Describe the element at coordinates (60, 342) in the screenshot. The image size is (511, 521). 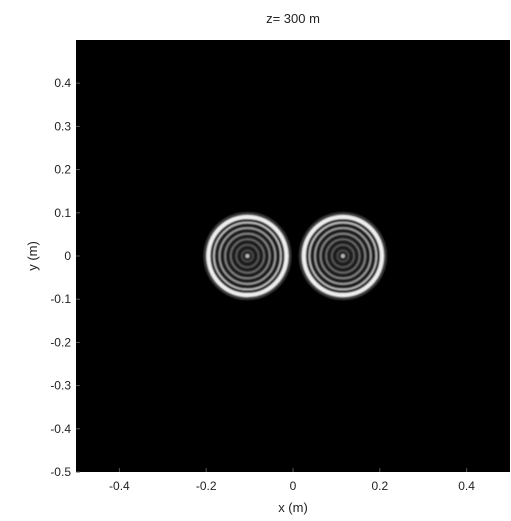
I see `y-tick-label: -0.2` at that location.